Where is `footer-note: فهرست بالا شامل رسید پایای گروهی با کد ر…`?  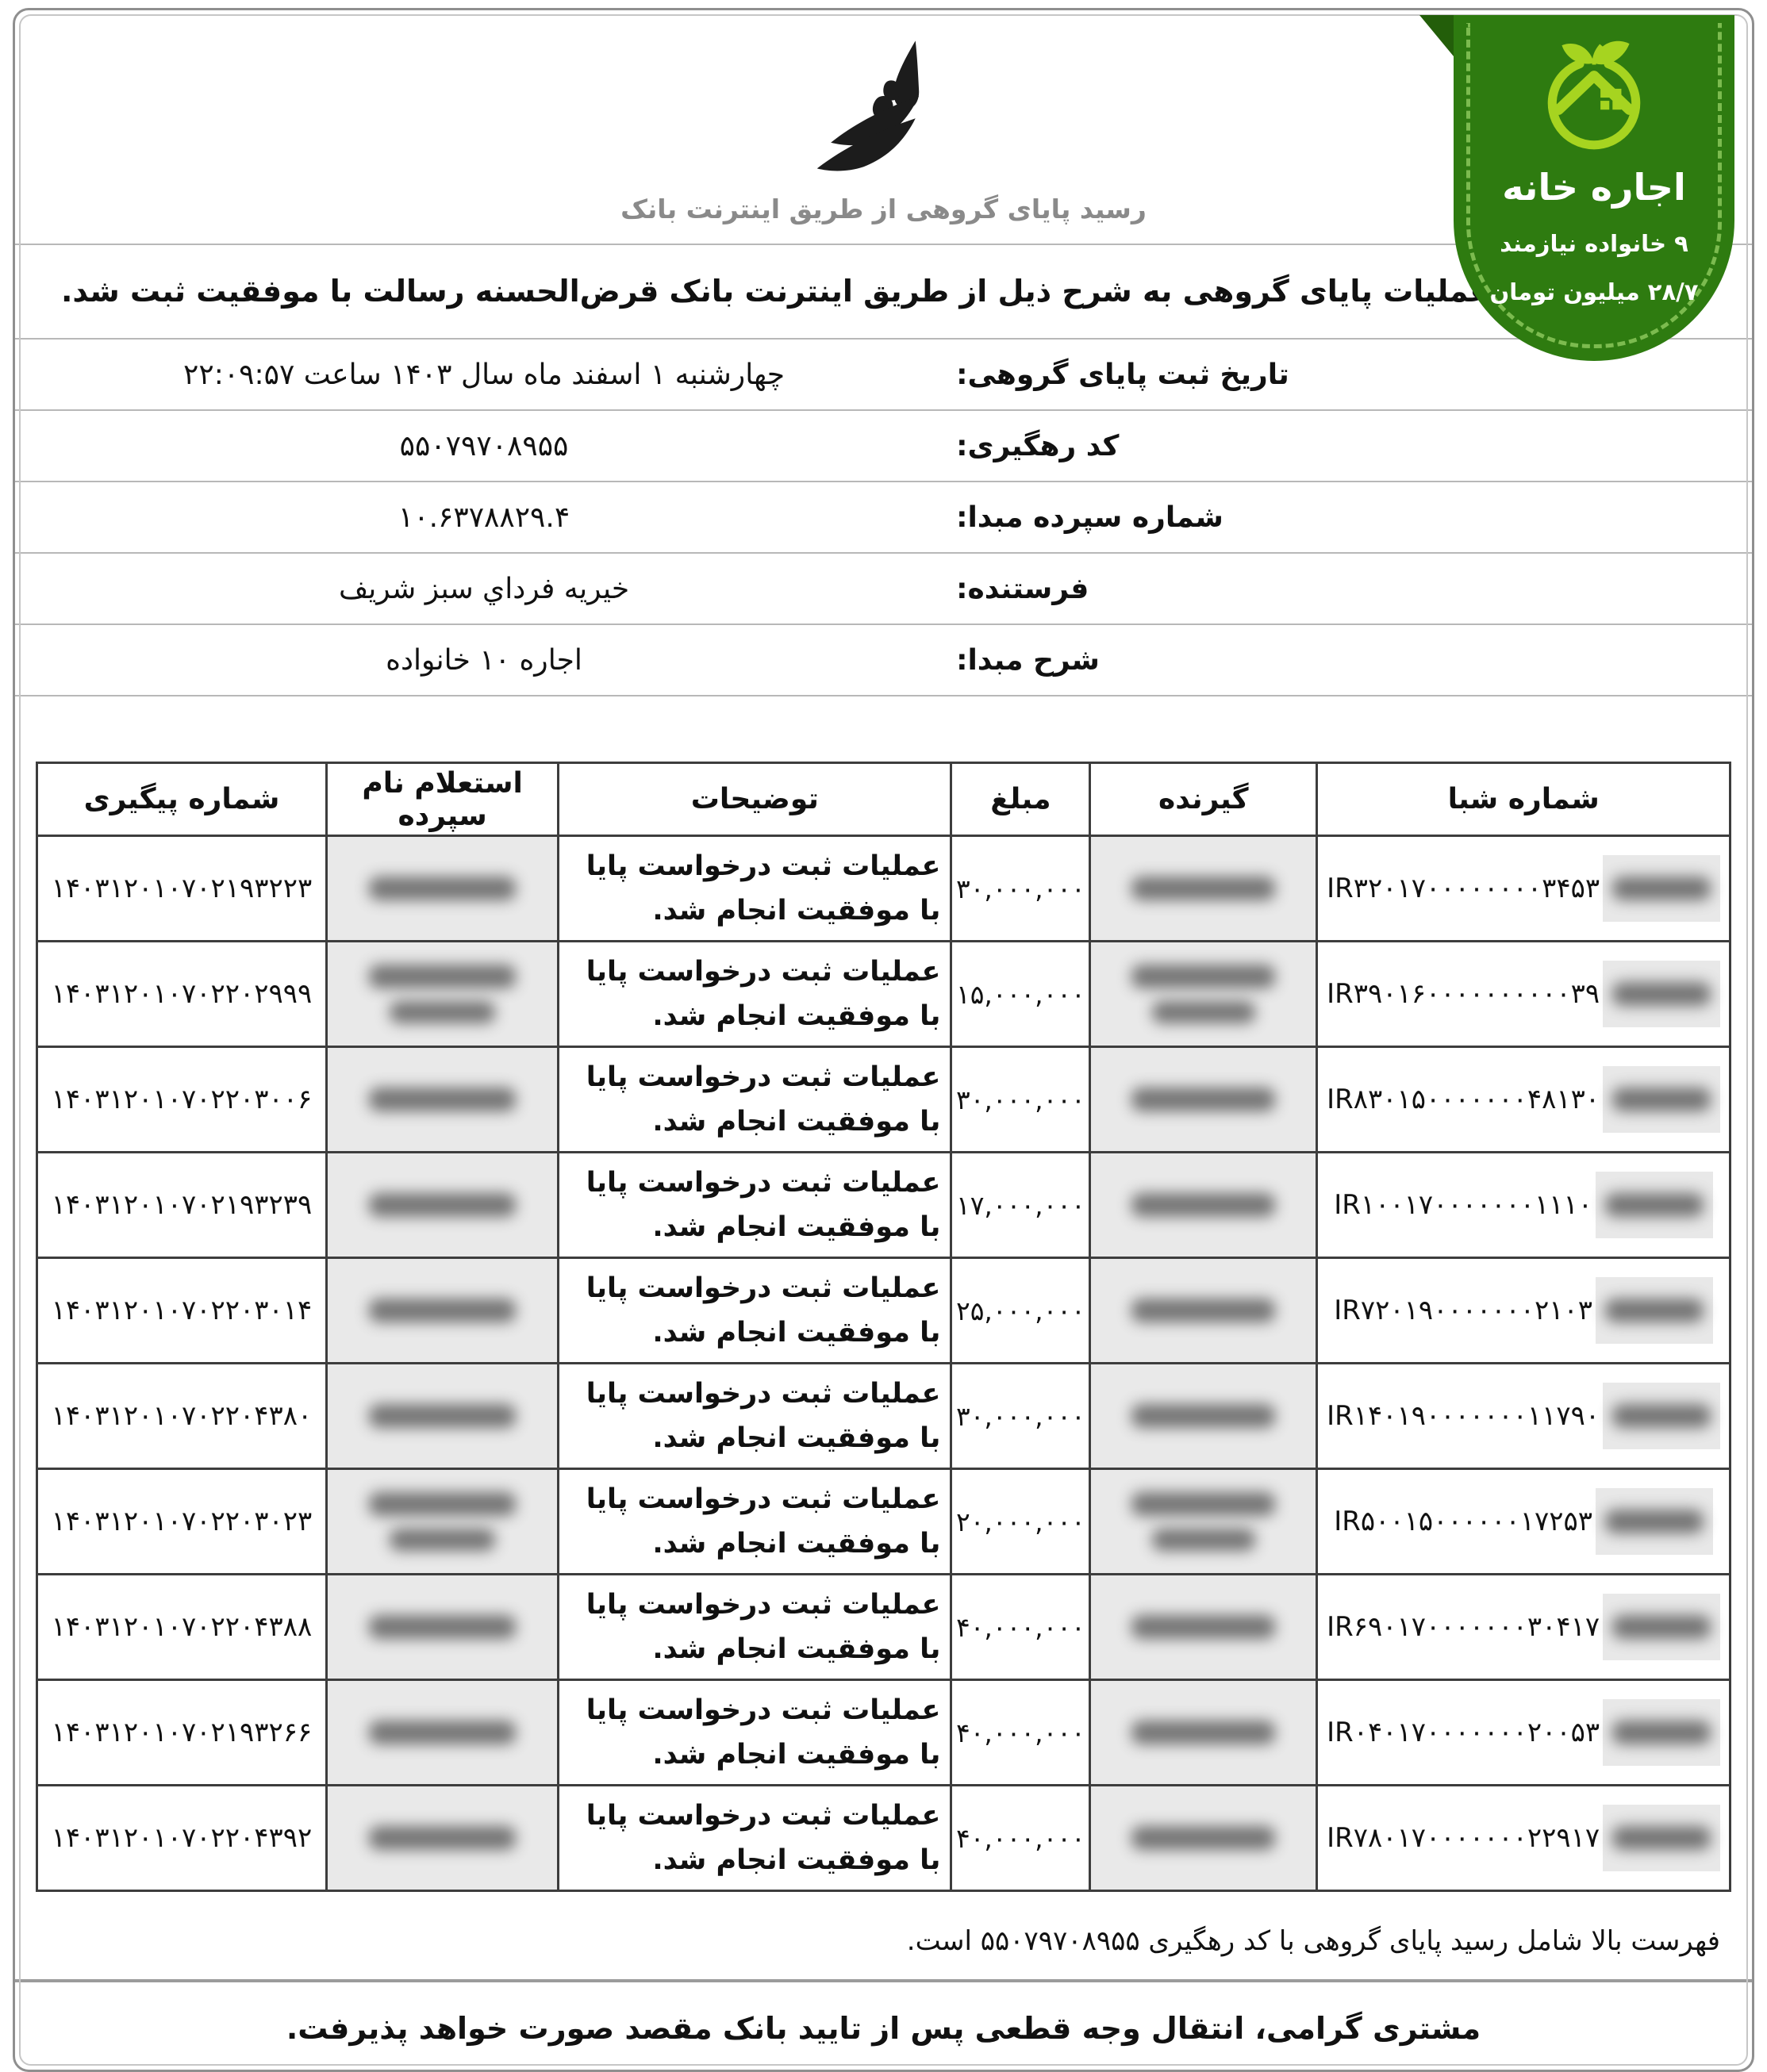 footer-note: فهرست بالا شامل رسید پایای گروهی با کد ر… is located at coordinates (1313, 1941).